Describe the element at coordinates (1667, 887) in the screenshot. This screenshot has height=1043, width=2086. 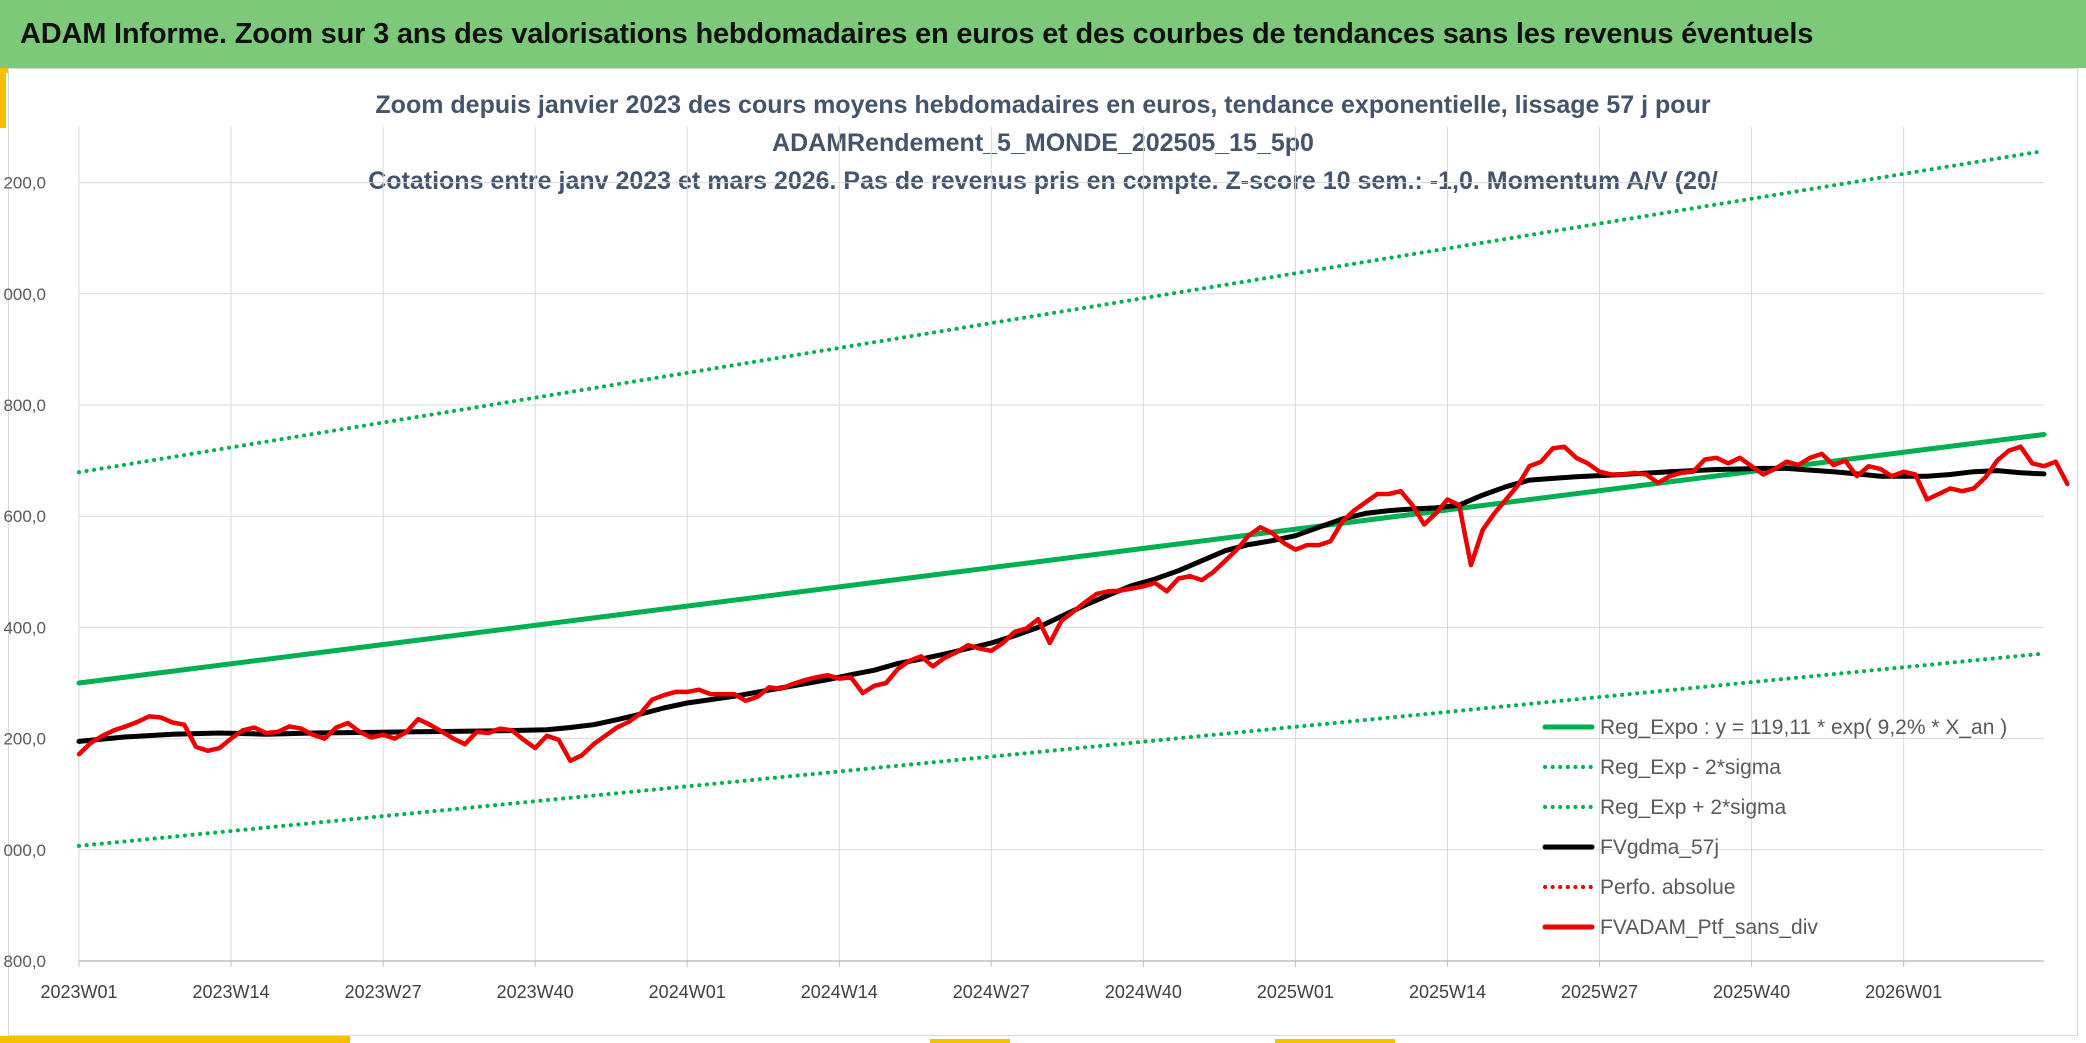
I see `legend-label: Perfo. absolue` at that location.